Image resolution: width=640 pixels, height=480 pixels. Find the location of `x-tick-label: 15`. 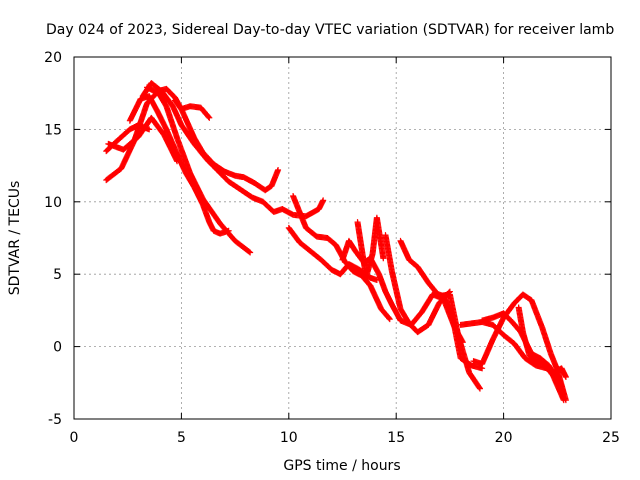

x-tick-label: 15 is located at coordinates (396, 438).